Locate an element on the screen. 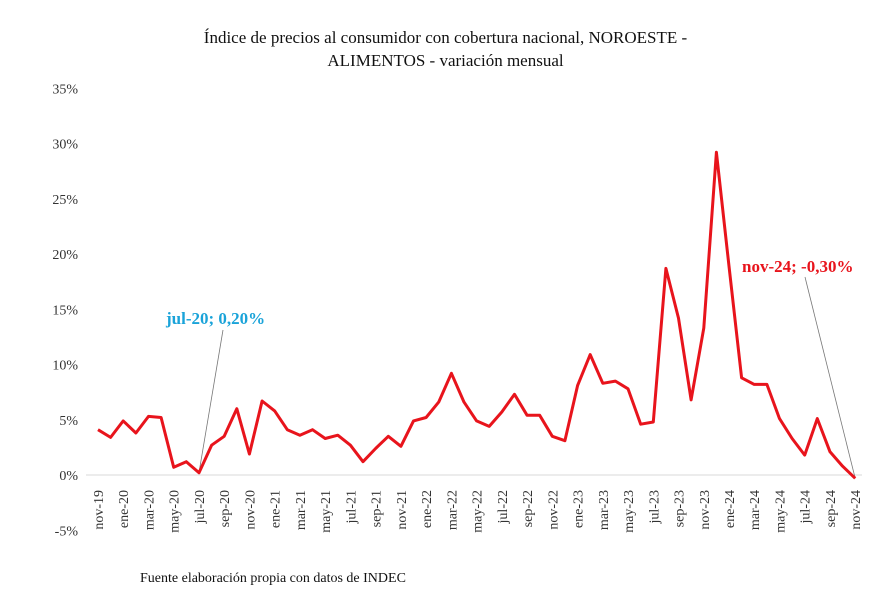 The height and width of the screenshot is (616, 891). x-tick-label: mar-22 is located at coordinates (452, 510).